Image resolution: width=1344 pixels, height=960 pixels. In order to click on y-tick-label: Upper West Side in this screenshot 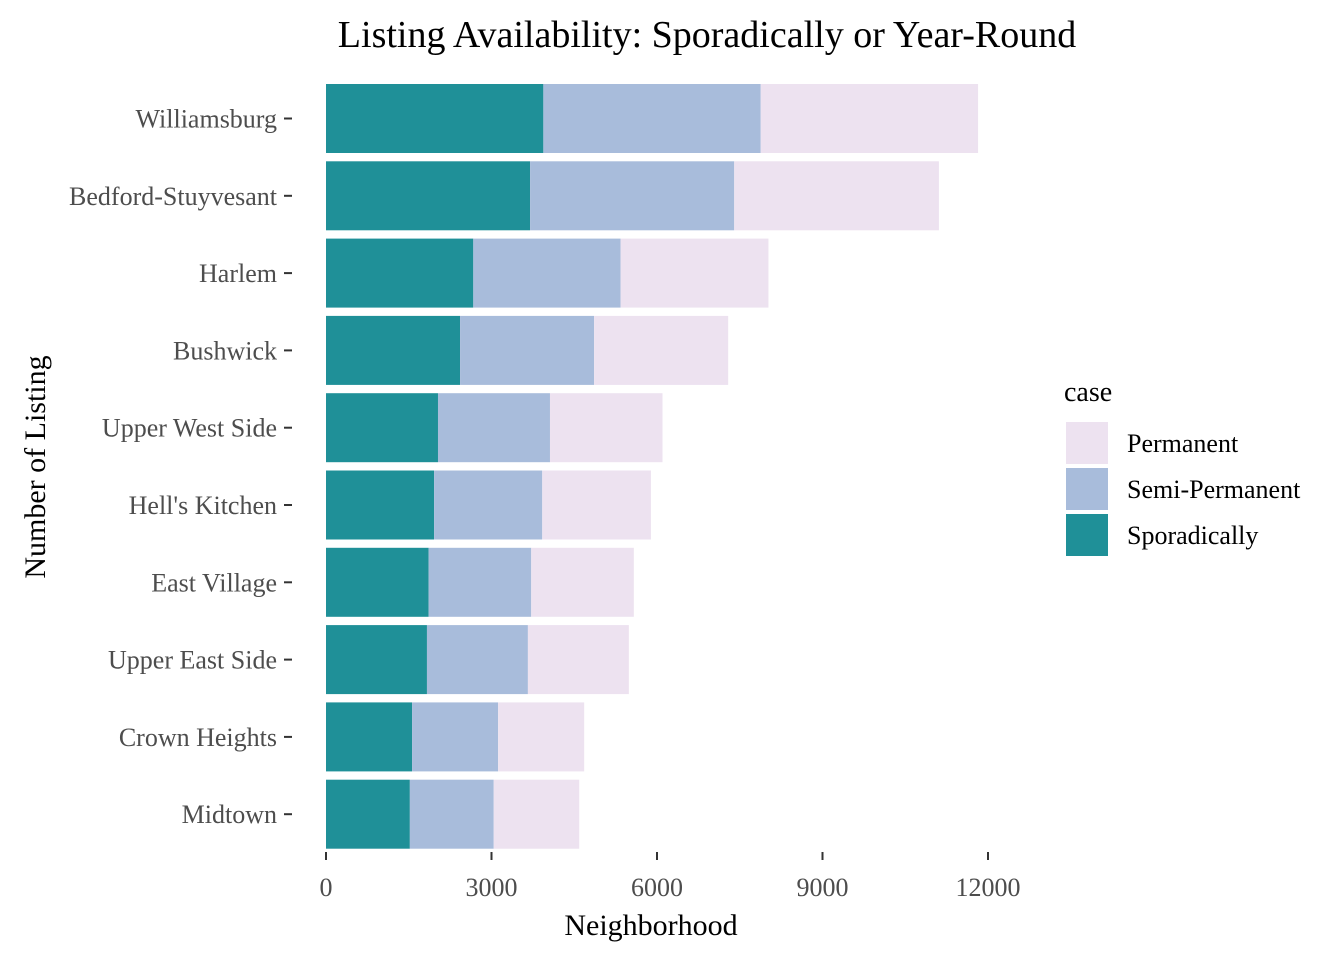, I will do `click(189, 428)`.